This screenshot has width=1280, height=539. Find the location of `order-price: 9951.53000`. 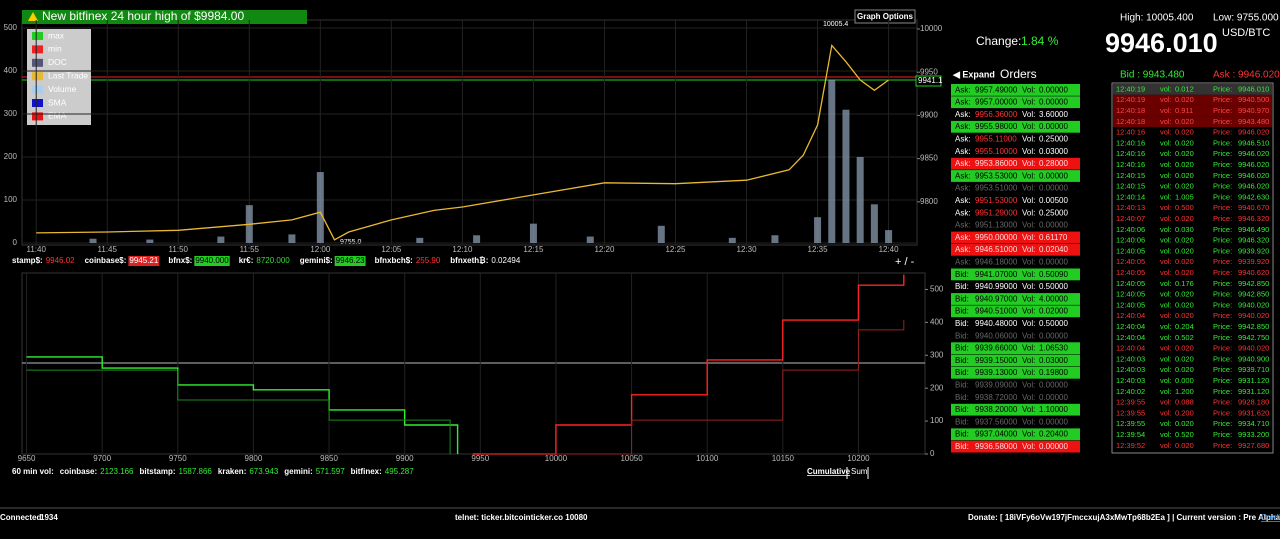

order-price: 9951.53000 is located at coordinates (996, 200).